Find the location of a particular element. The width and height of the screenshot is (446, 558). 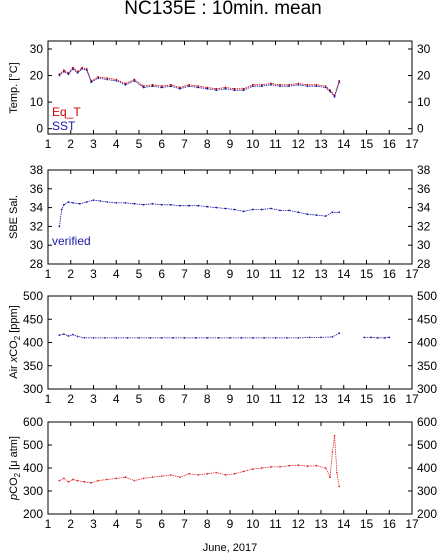

x-tick-label: 1 is located at coordinates (48, 274).